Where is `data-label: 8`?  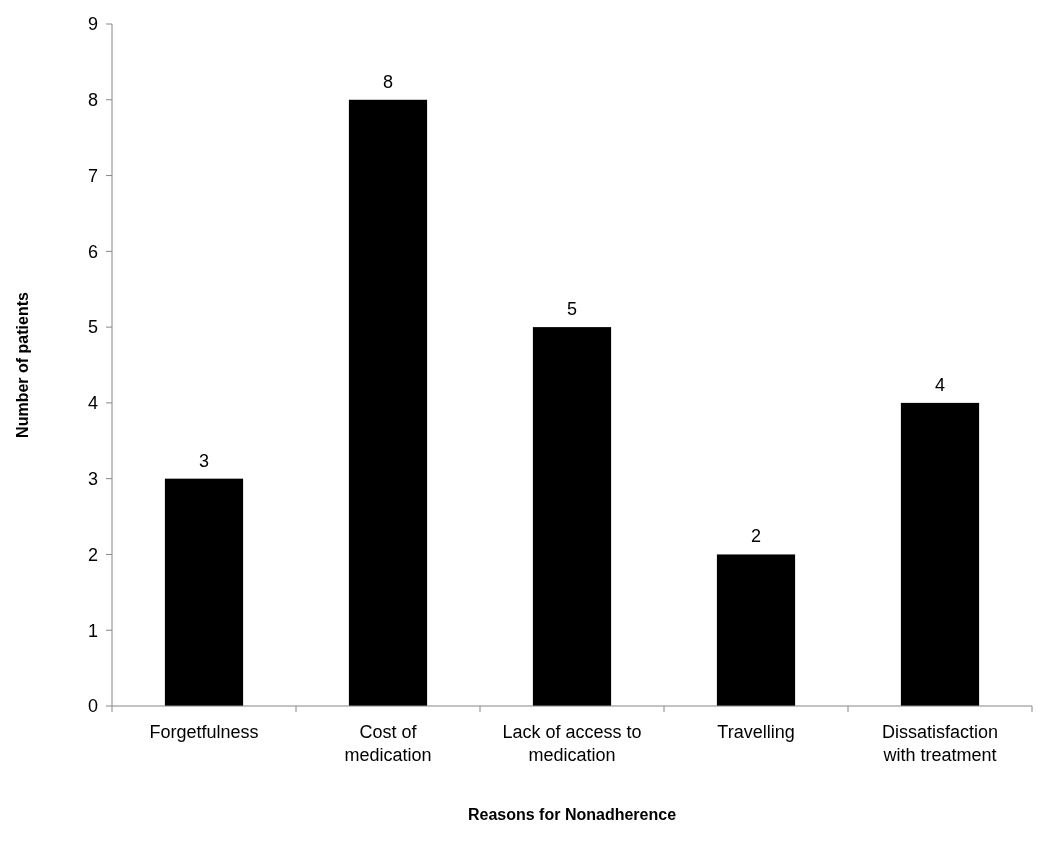 data-label: 8 is located at coordinates (388, 81).